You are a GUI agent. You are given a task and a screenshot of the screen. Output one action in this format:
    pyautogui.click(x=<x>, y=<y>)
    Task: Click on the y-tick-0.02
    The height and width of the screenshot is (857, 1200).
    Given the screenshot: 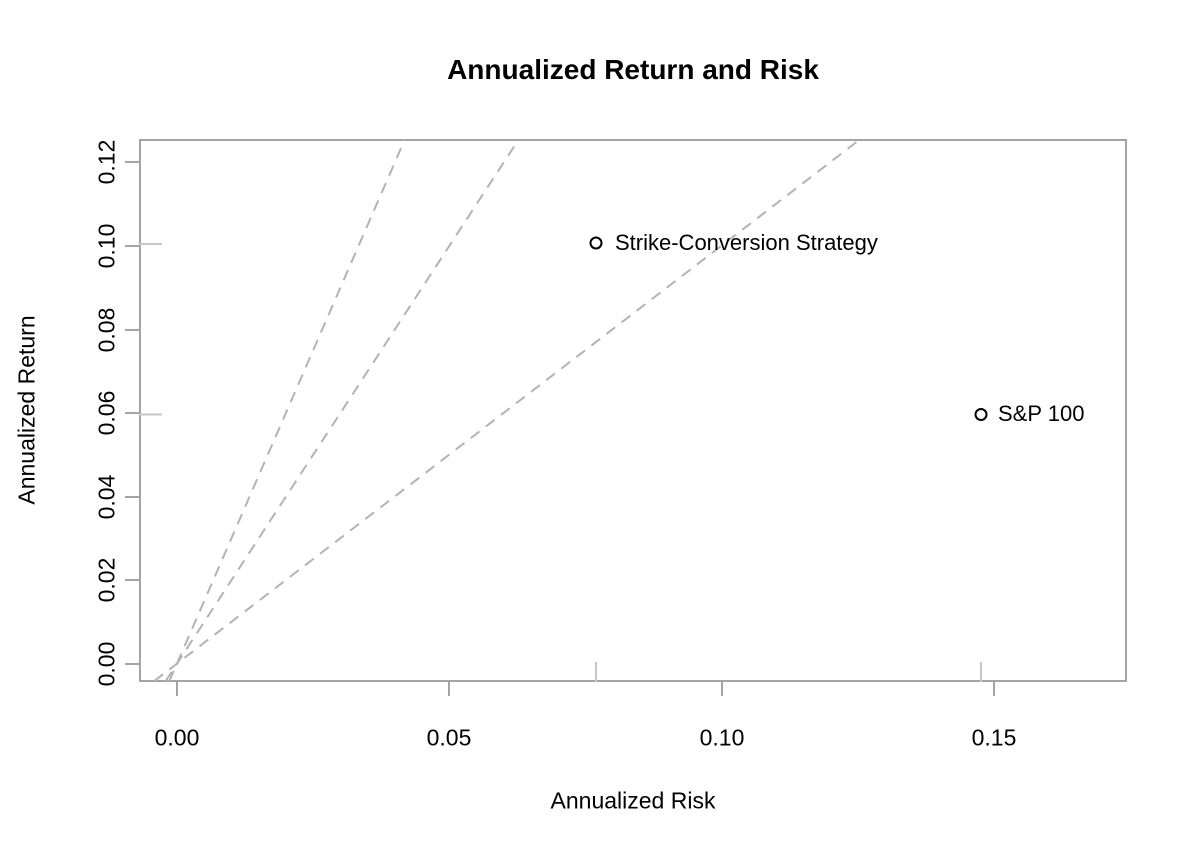 What is the action you would take?
    pyautogui.click(x=132, y=580)
    